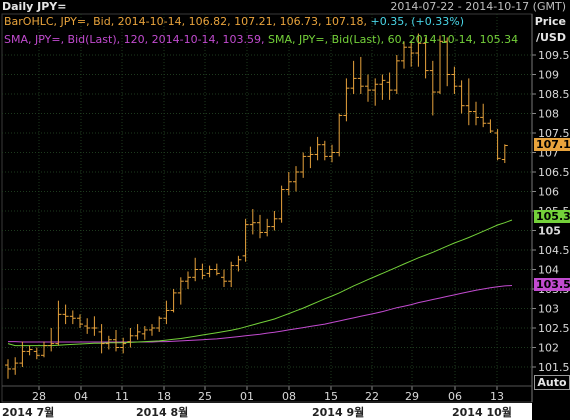 The height and width of the screenshot is (420, 570). What do you see at coordinates (285, 7) in the screenshot?
I see `title-bar: Daily JPY= 2014-07-22 - 2014-10-17 (GMT)` at bounding box center [285, 7].